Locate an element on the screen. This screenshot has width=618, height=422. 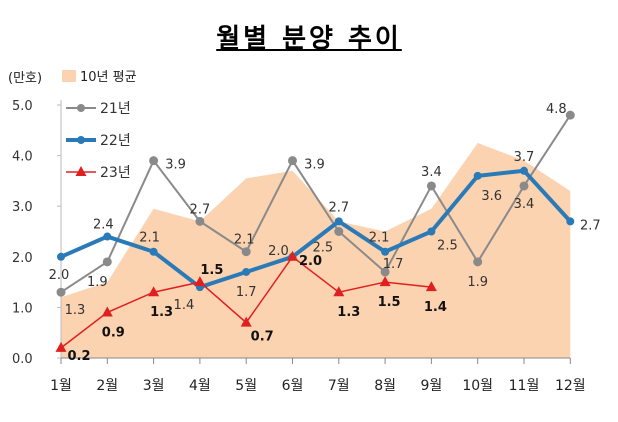
data-label-23년: 0.9 is located at coordinates (113, 332).